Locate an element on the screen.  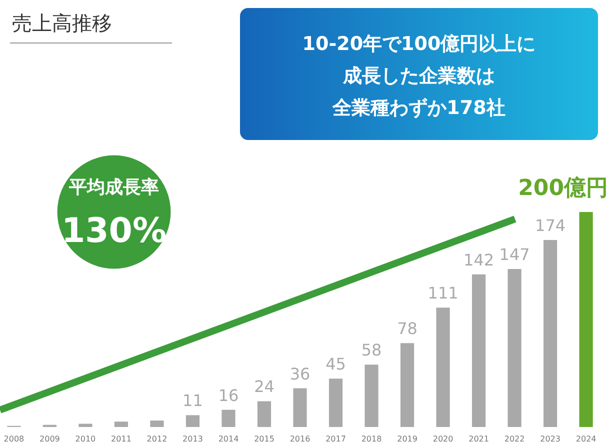
x-tick-label: 2017 is located at coordinates (336, 439).